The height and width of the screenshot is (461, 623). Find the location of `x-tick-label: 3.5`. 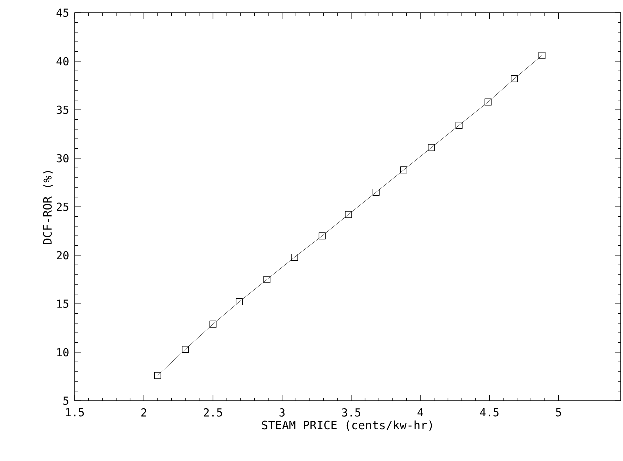

x-tick-label: 3.5 is located at coordinates (351, 412).